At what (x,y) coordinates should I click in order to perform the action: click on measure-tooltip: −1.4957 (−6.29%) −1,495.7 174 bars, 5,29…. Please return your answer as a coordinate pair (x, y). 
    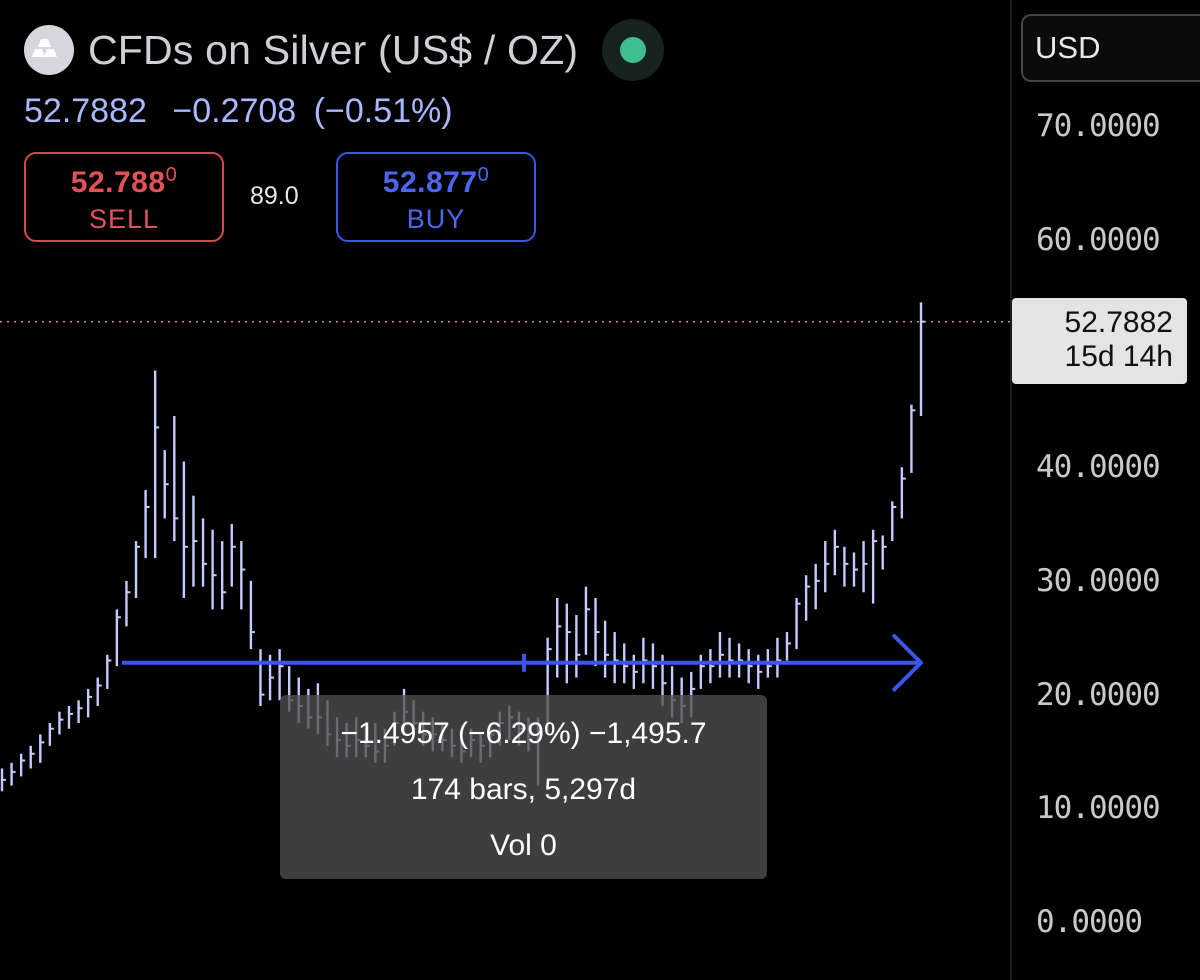
    Looking at the image, I should click on (523, 787).